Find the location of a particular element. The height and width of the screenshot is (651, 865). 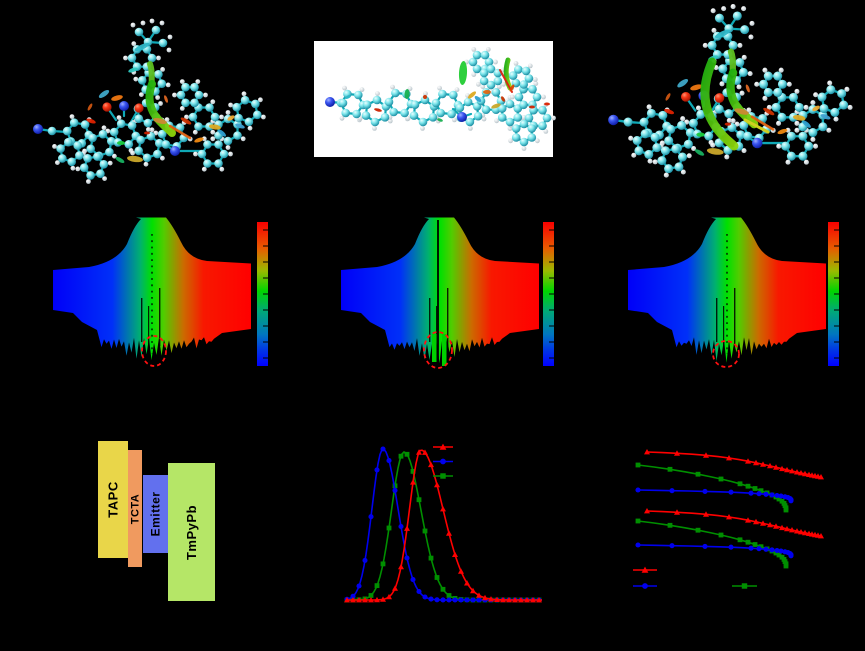

el-series-red-triangle is located at coordinates (443, 526).